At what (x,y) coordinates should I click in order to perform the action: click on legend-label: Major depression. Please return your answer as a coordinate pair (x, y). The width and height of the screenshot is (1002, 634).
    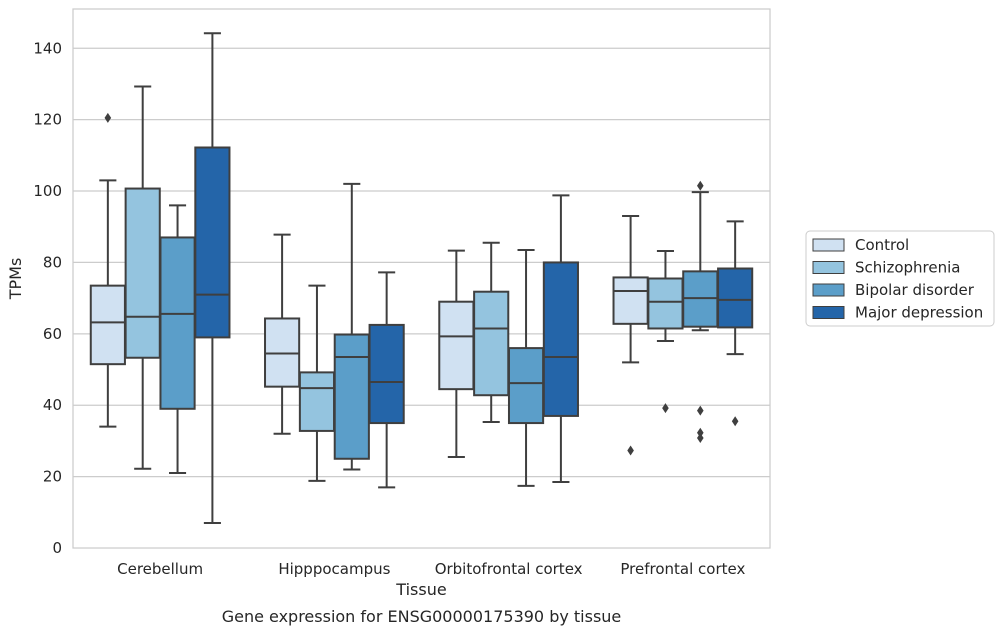
    Looking at the image, I should click on (919, 313).